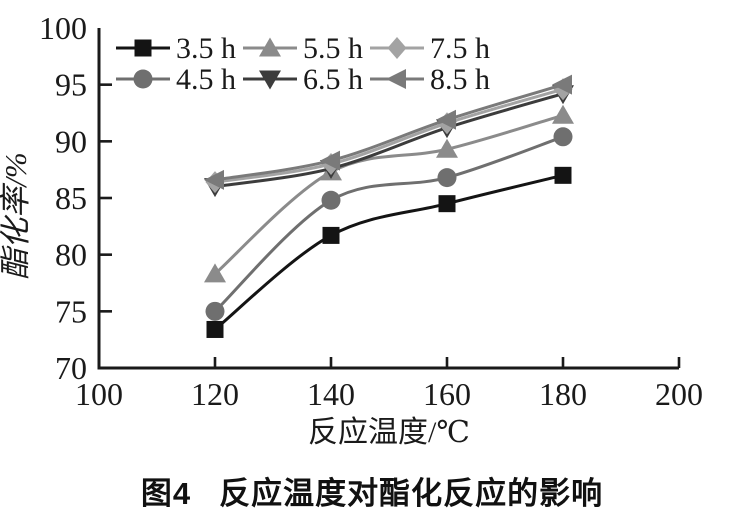 The width and height of the screenshot is (744, 522). I want to click on legend-label: 4.5 h, so click(206, 79).